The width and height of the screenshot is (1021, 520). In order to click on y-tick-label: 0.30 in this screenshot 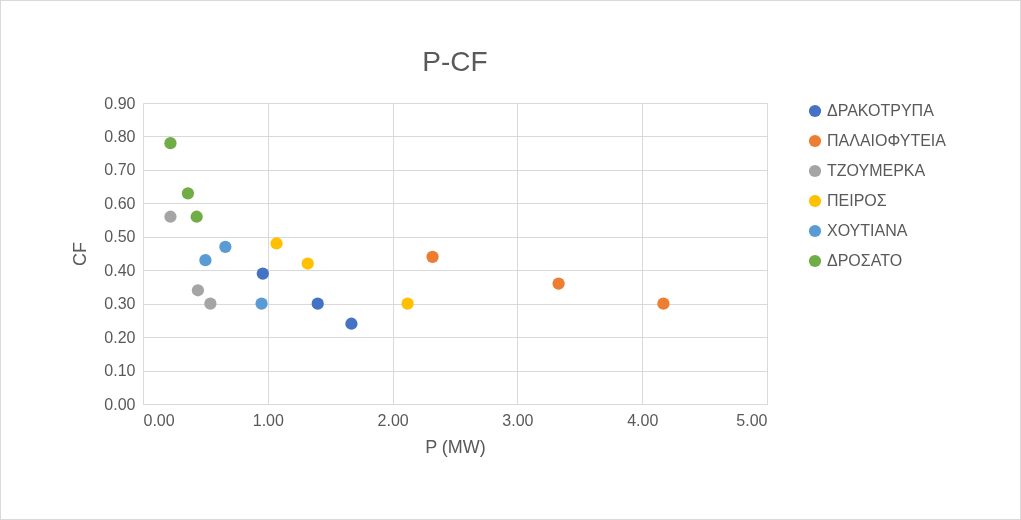, I will do `click(120, 304)`.